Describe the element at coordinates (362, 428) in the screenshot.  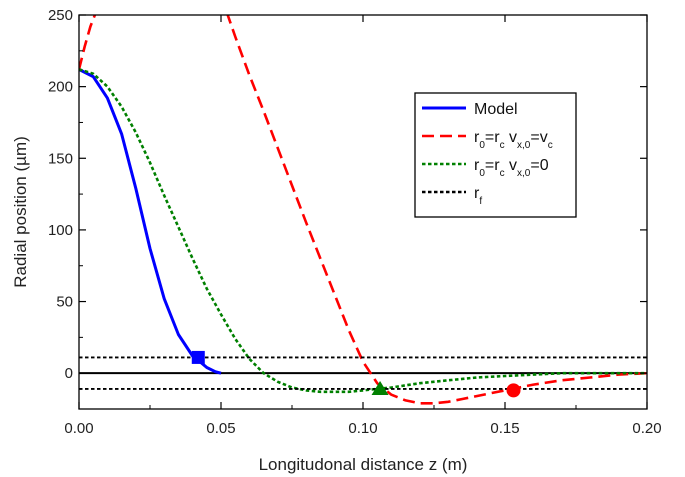
I see `x-tick-label: 0.10` at that location.